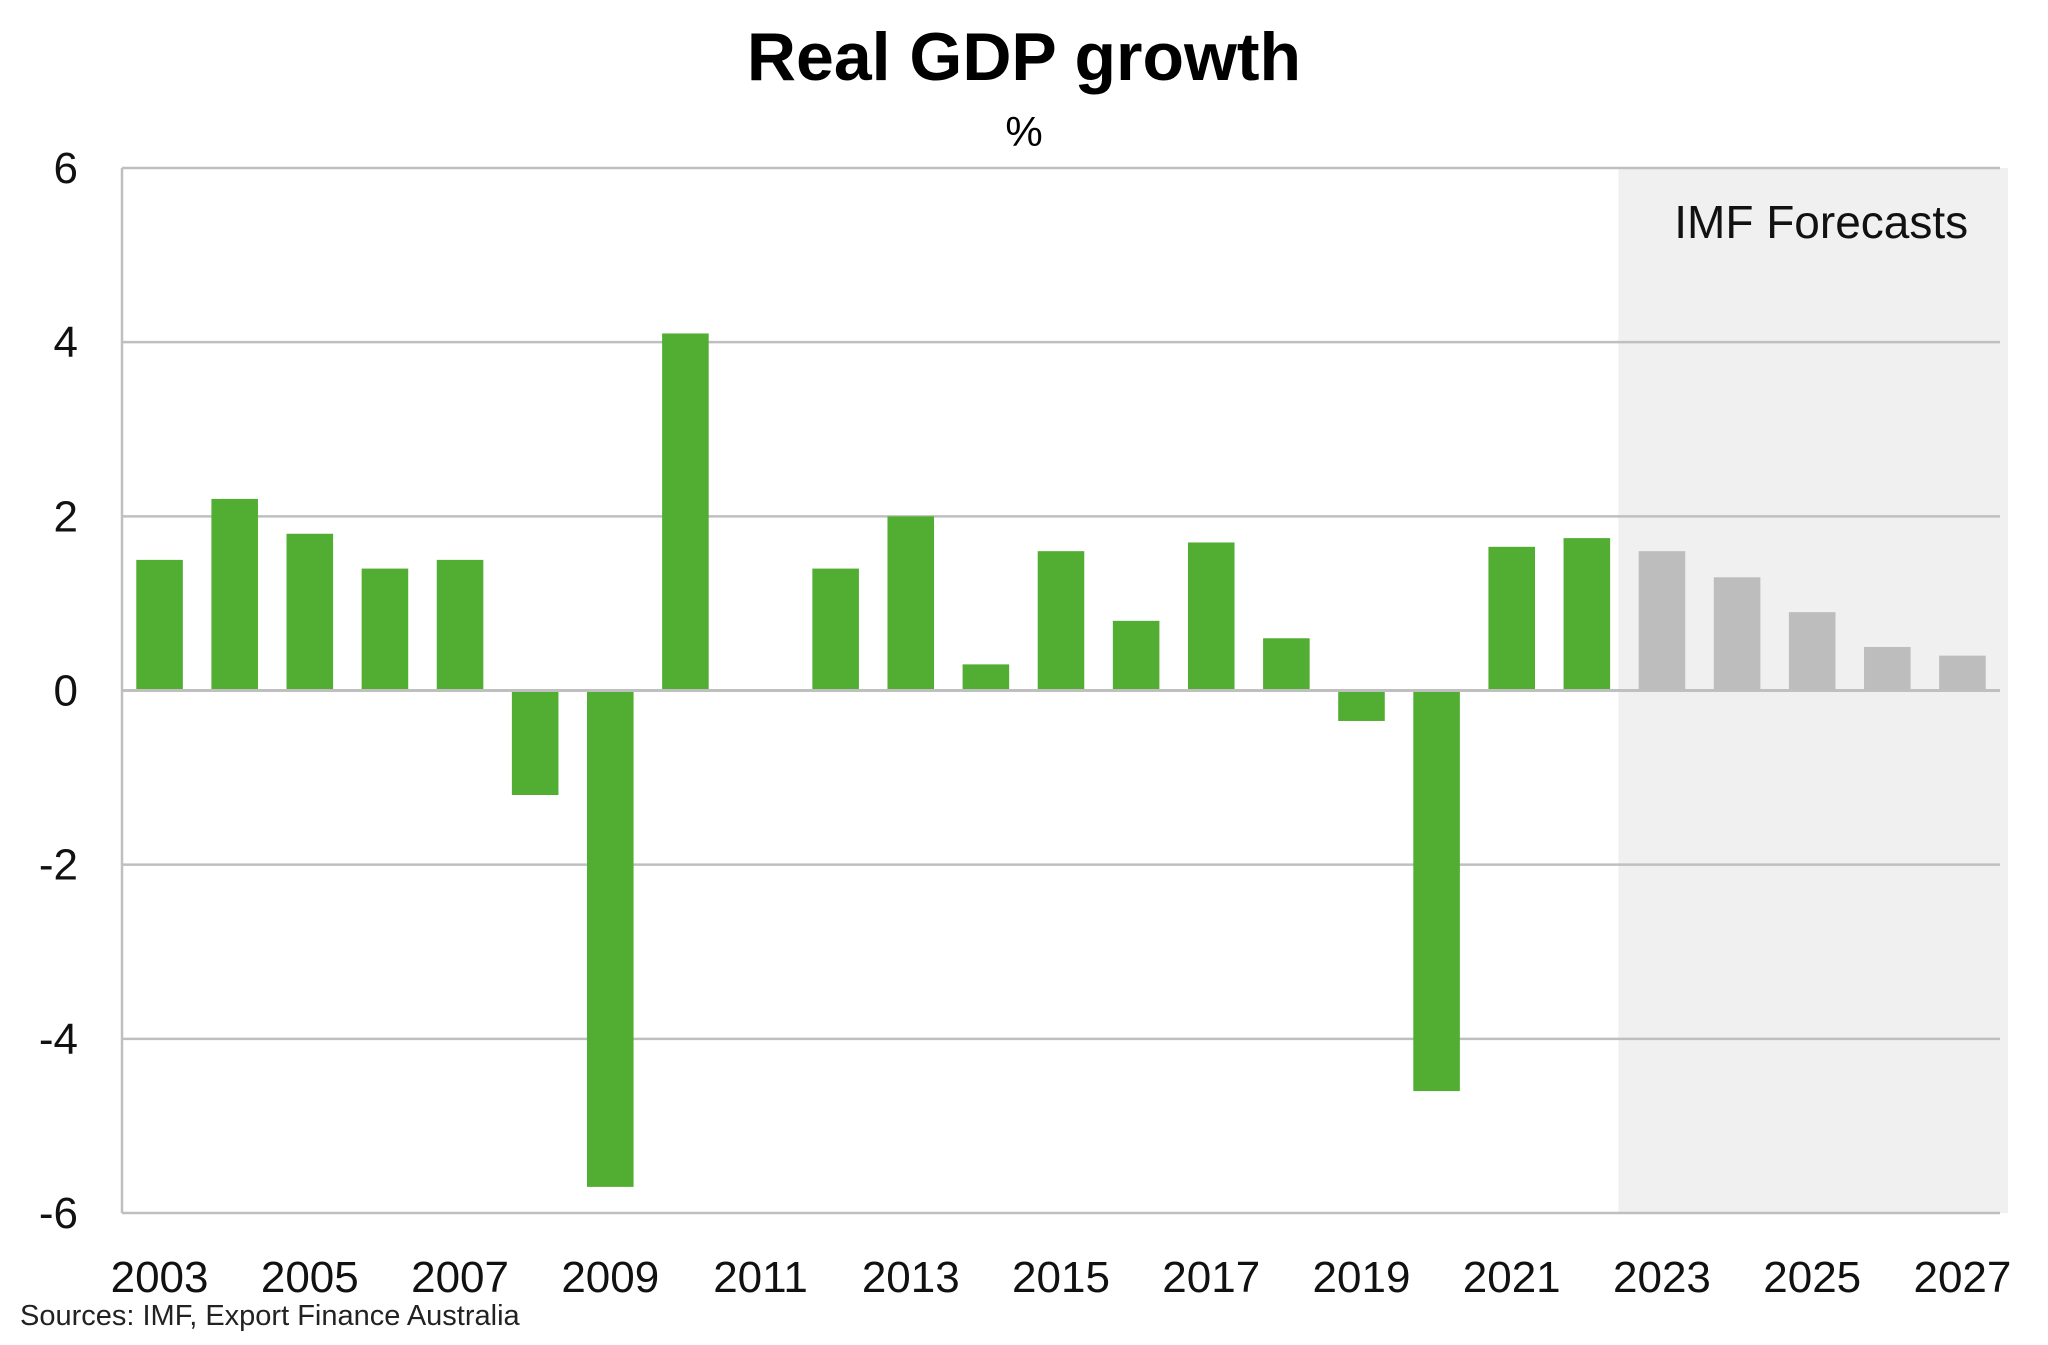  What do you see at coordinates (535, 742) in the screenshot?
I see `bar-2008` at bounding box center [535, 742].